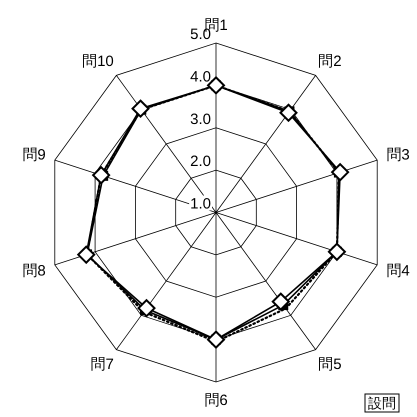 Image resolution: width=417 pixels, height=417 pixels. Describe the element at coordinates (398, 155) in the screenshot. I see `spoke-label: 問3` at that location.